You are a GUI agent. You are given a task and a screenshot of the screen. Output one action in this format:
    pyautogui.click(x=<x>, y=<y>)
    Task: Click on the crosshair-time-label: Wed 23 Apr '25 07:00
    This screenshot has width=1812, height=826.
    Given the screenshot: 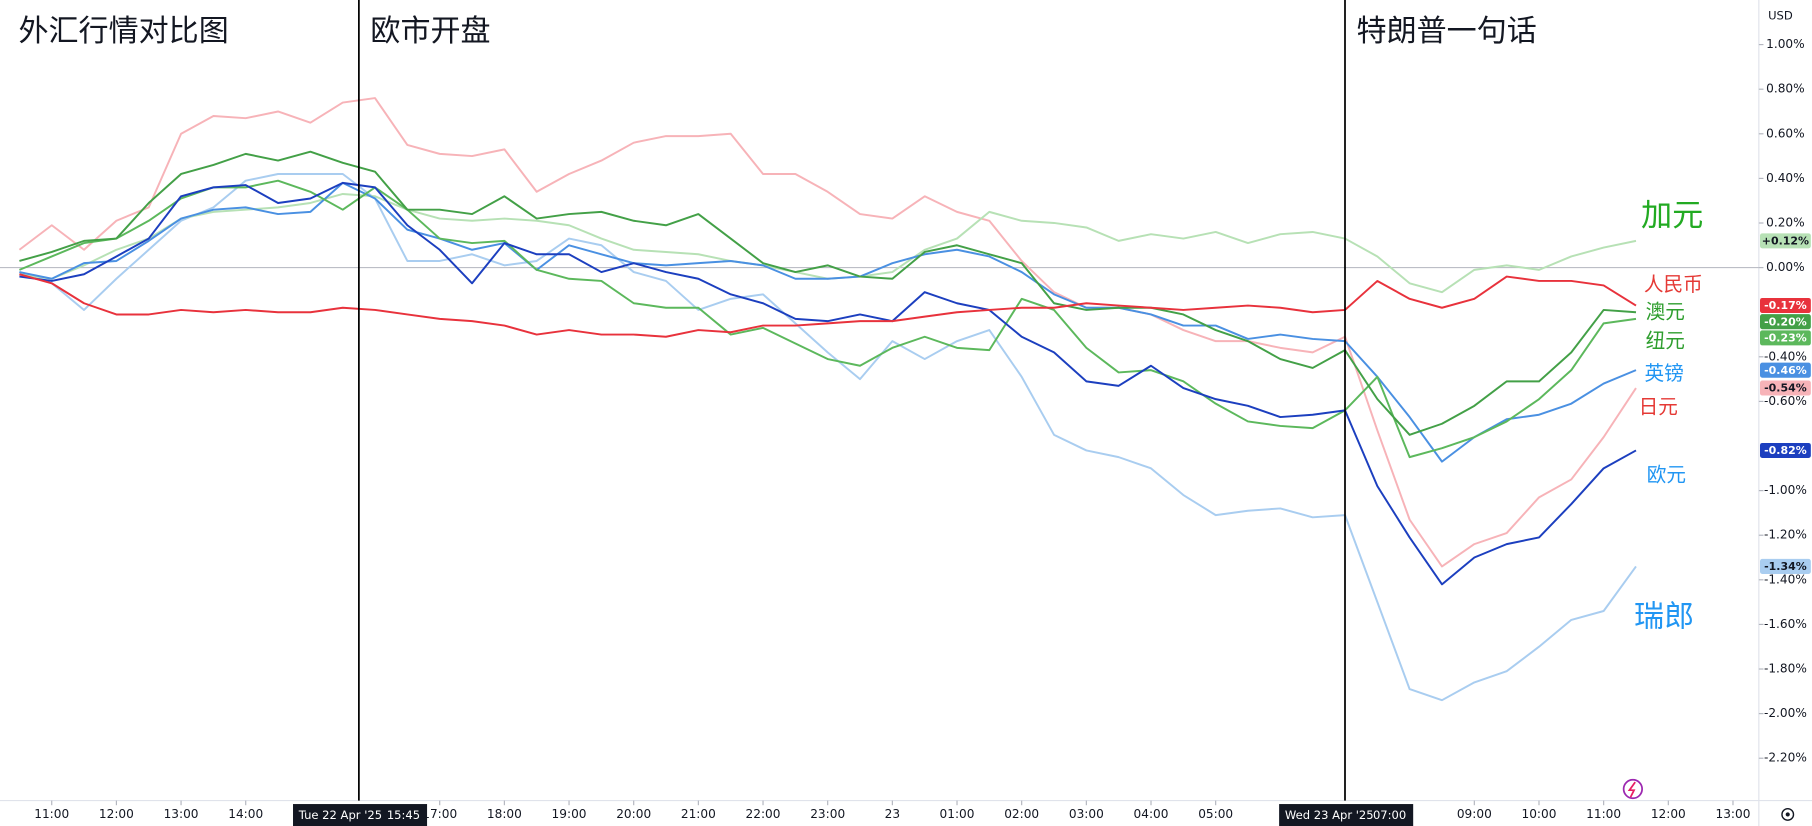 What is the action you would take?
    pyautogui.click(x=1346, y=815)
    